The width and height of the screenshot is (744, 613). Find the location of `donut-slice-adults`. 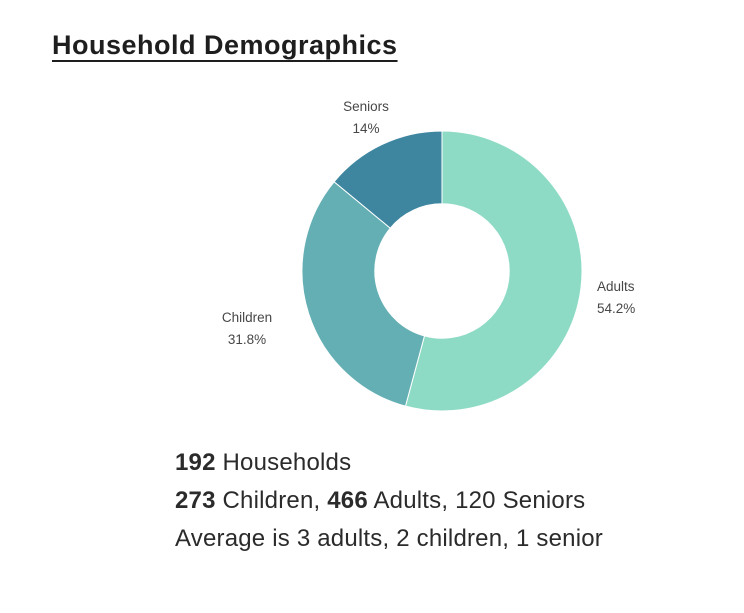

donut-slice-adults is located at coordinates (493, 271).